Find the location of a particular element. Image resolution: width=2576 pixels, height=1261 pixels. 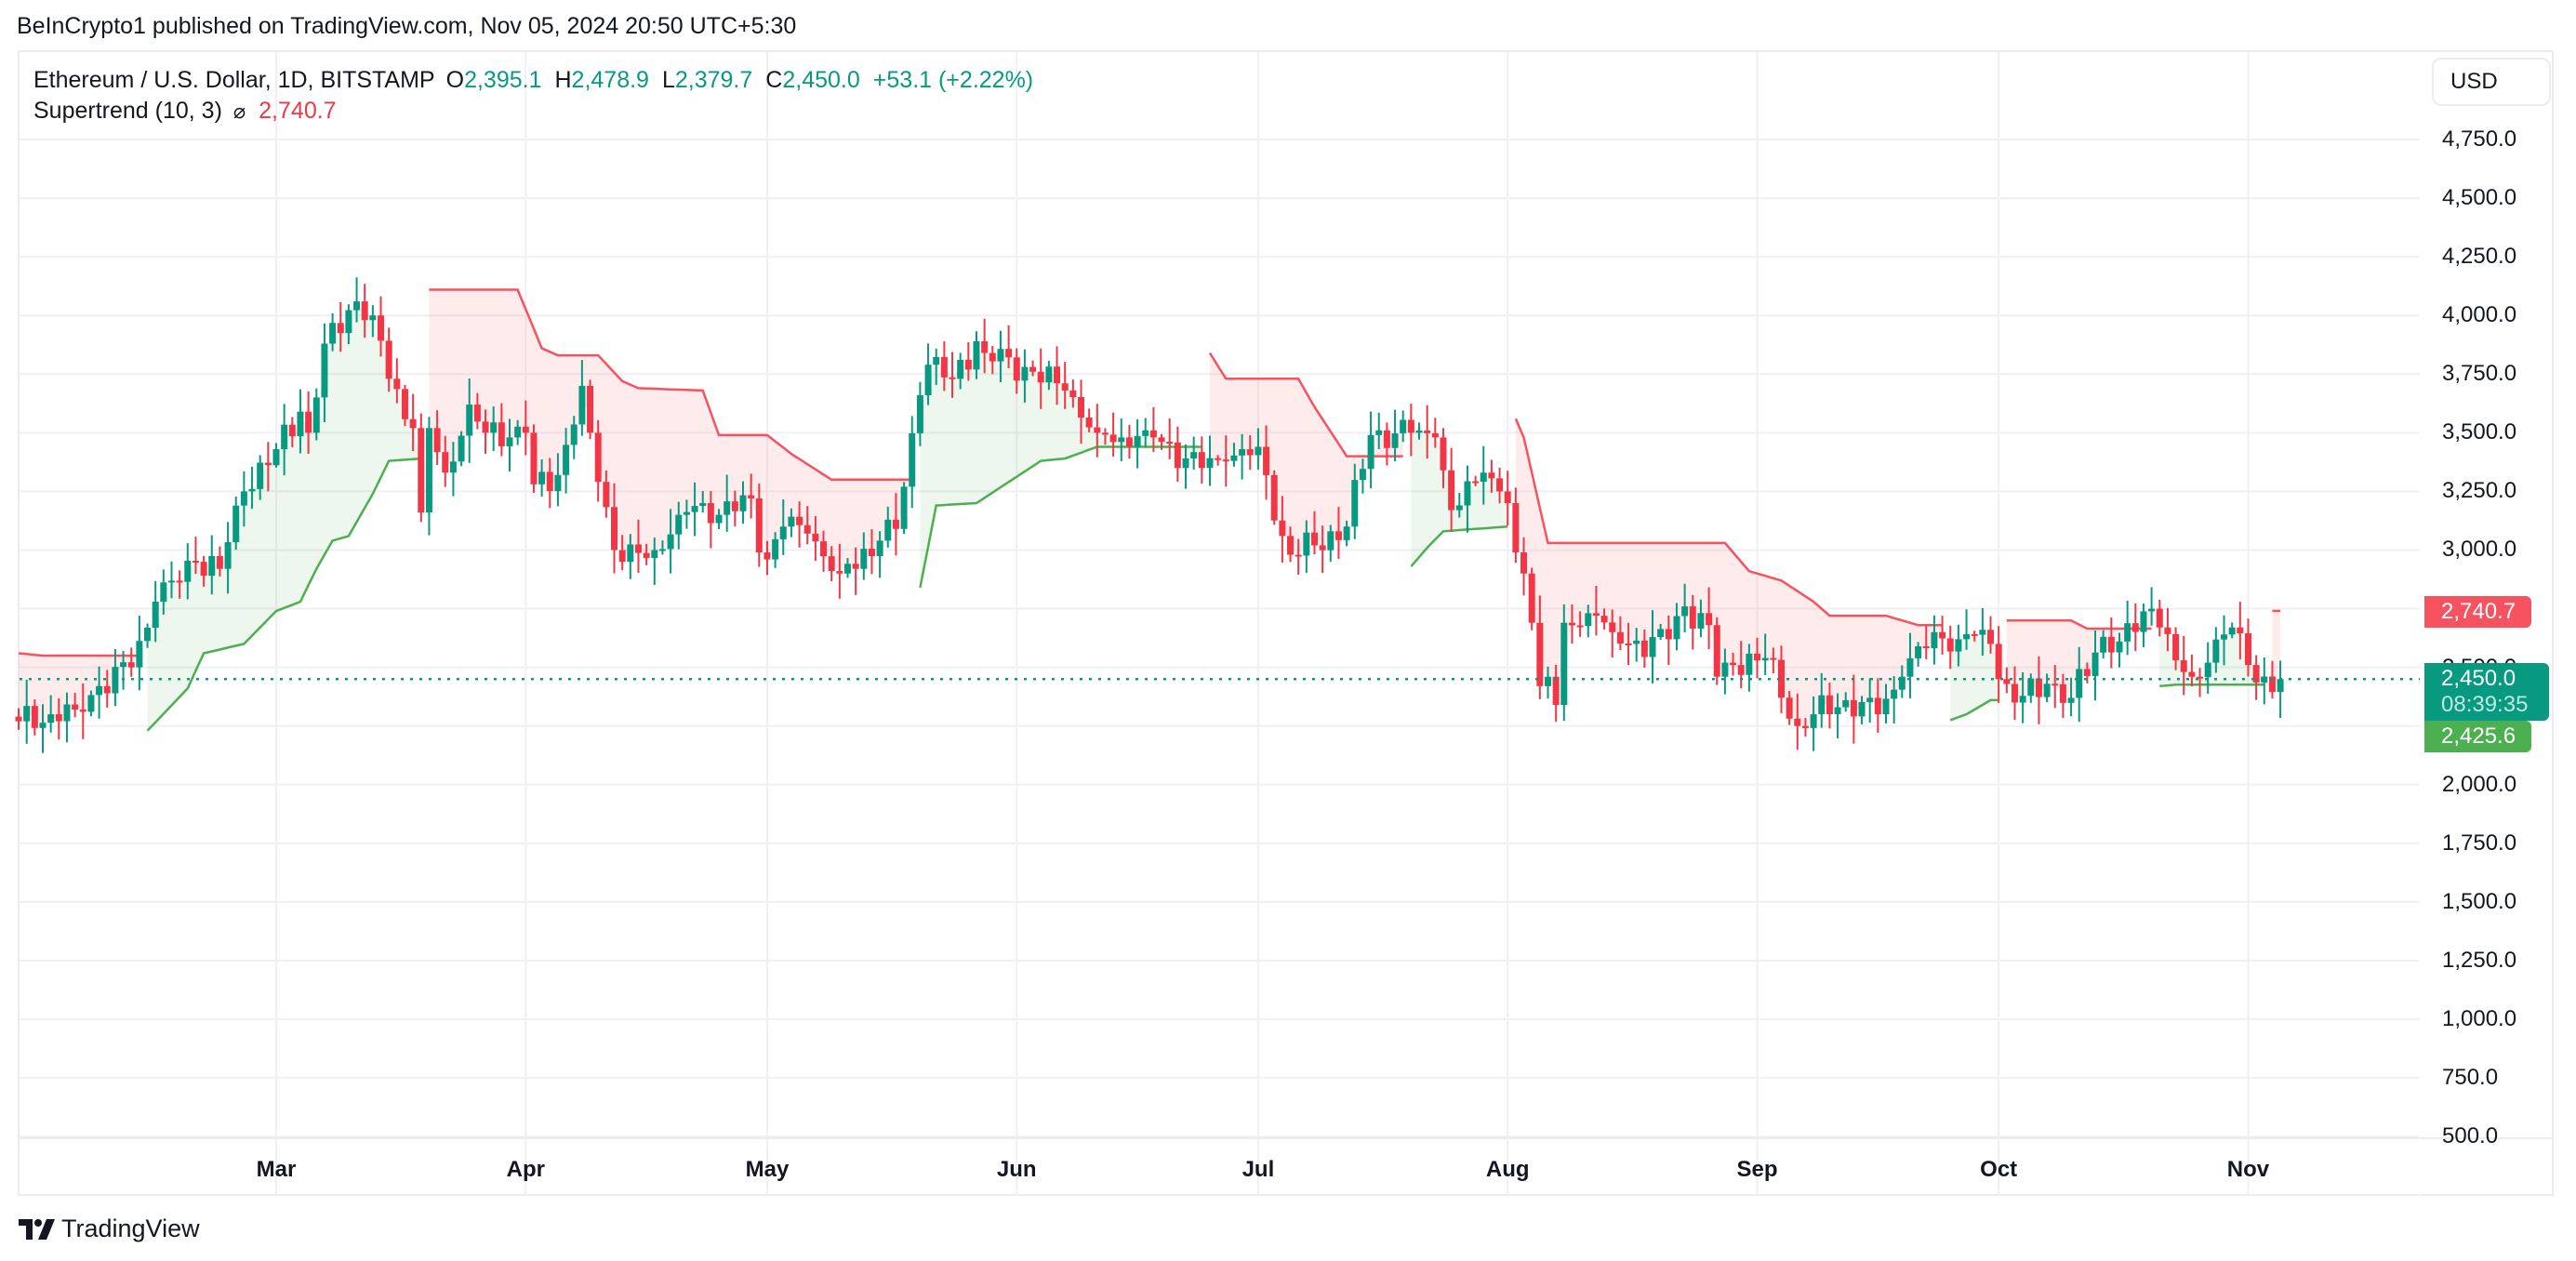

indicator-legend-row: Supertrend (10, 3) ⌀ 2,740.7 is located at coordinates (539, 111).